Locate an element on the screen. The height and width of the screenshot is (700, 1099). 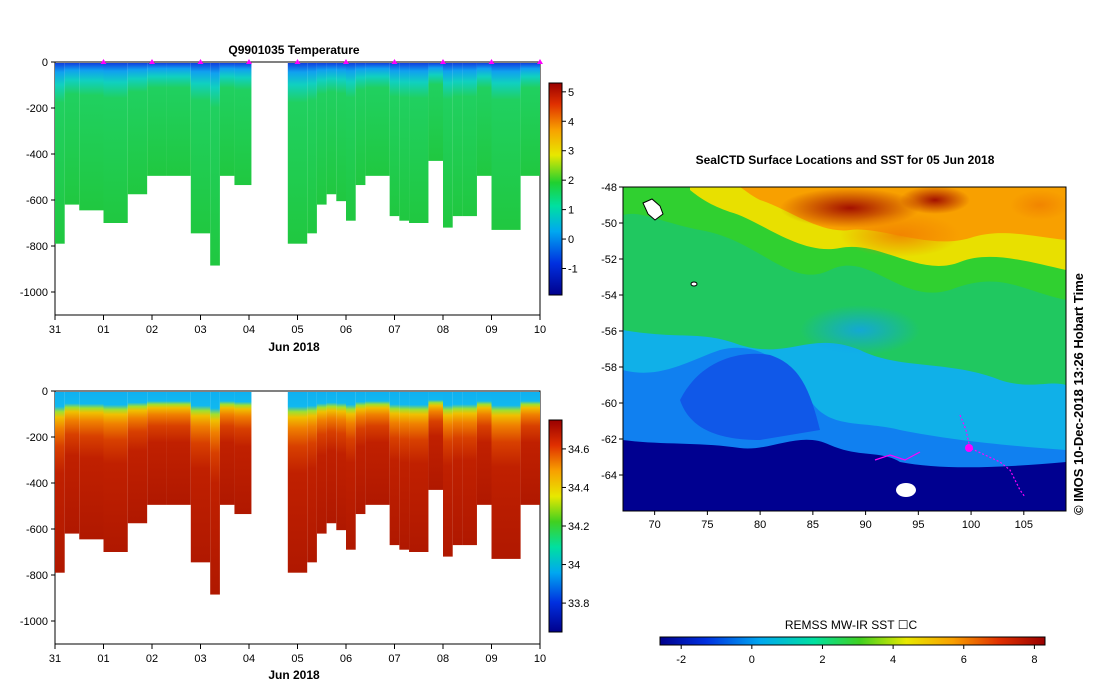
map-xtick-label: 80 is located at coordinates (760, 525).